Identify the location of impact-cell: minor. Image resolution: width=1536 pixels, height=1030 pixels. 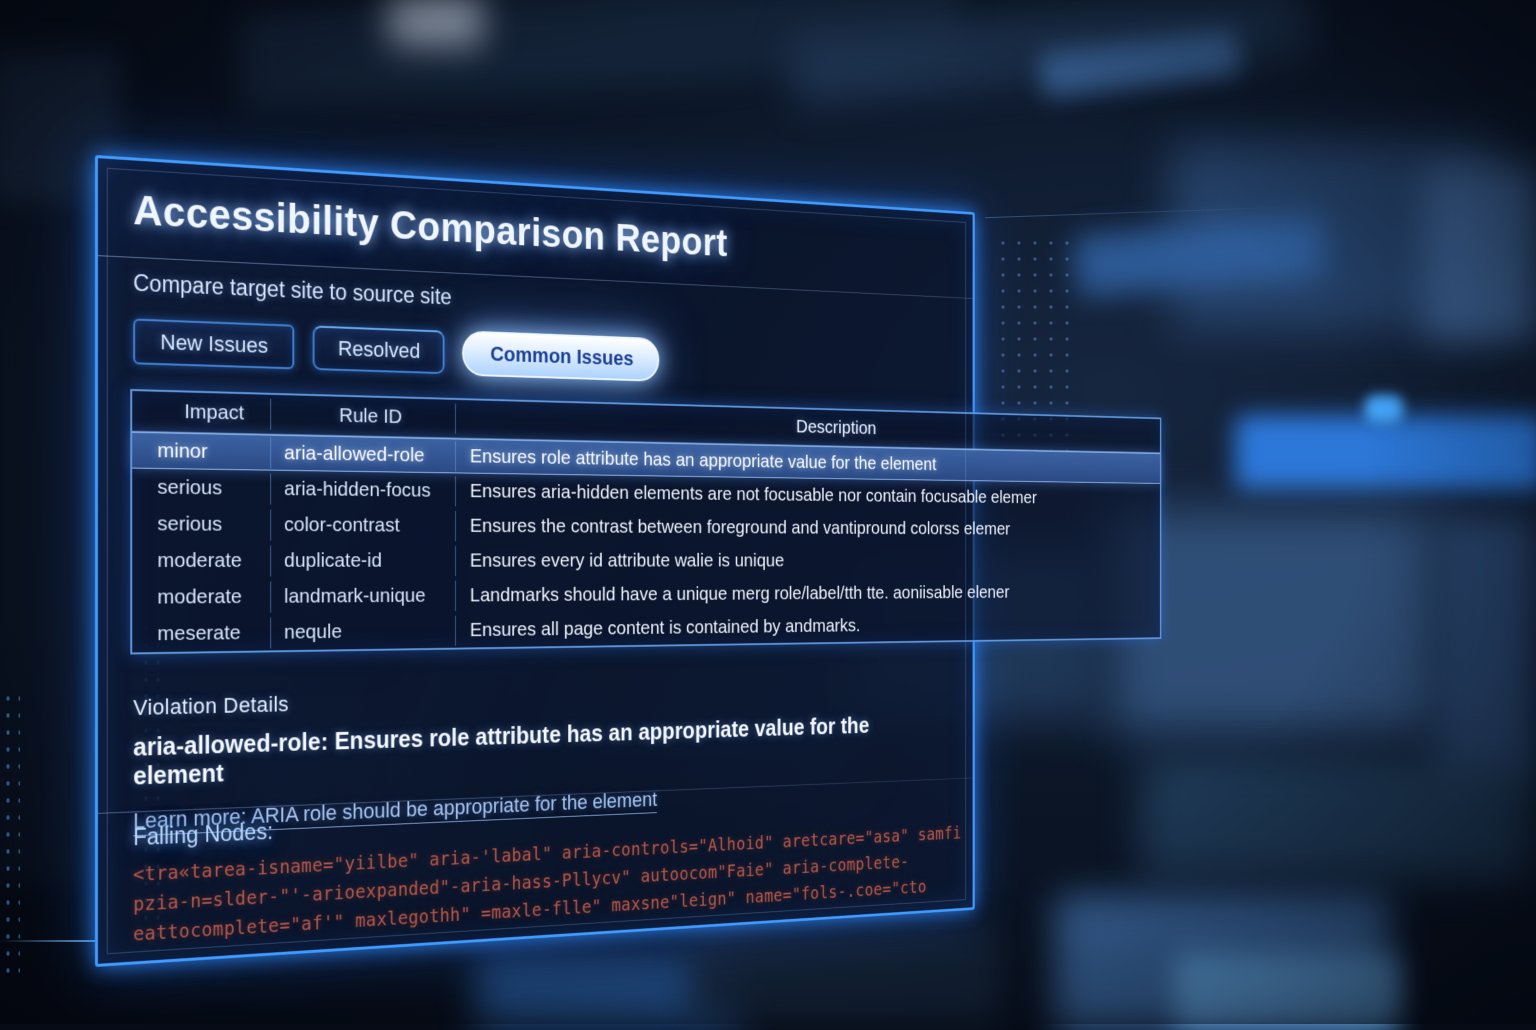
(182, 450).